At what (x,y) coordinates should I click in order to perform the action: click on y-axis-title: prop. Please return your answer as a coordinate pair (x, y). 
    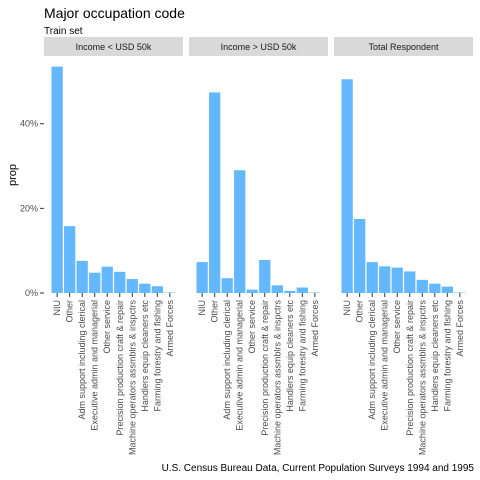
    Looking at the image, I should click on (13, 175).